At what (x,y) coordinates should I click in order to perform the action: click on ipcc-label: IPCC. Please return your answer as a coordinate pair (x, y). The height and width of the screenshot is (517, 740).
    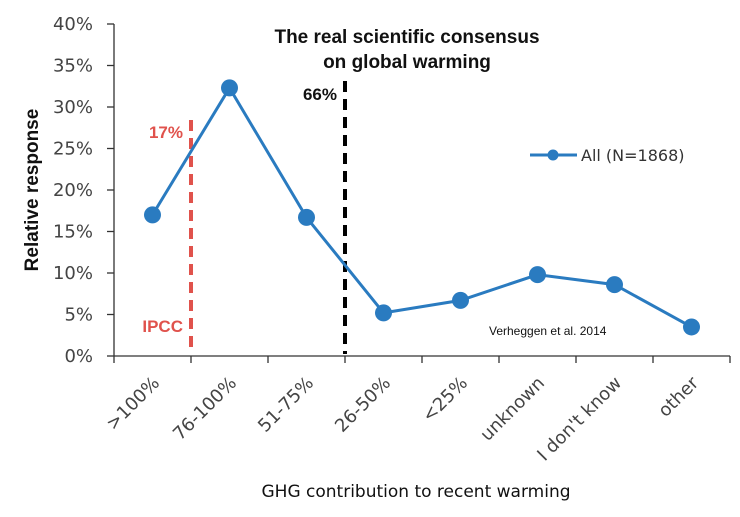
    Looking at the image, I should click on (162, 326).